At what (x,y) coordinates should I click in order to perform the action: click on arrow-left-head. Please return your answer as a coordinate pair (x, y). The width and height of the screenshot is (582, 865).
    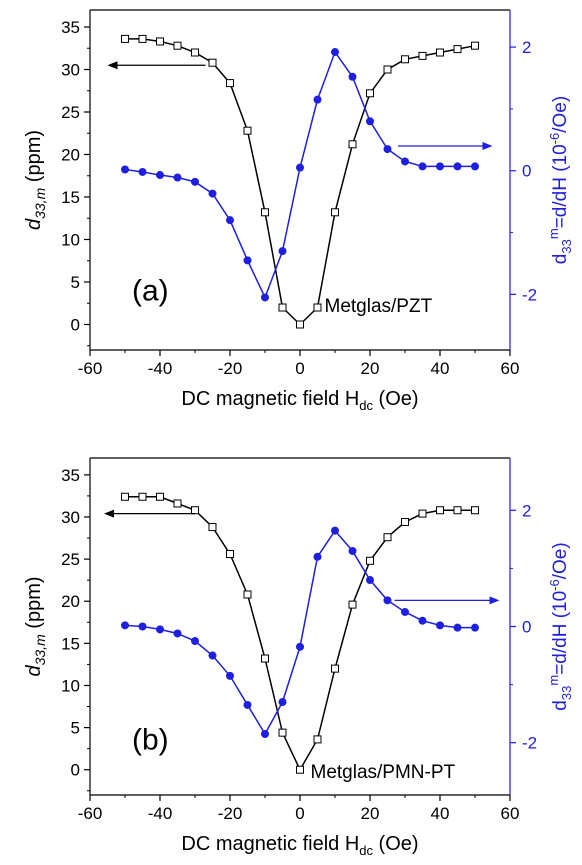
    Looking at the image, I should click on (109, 513).